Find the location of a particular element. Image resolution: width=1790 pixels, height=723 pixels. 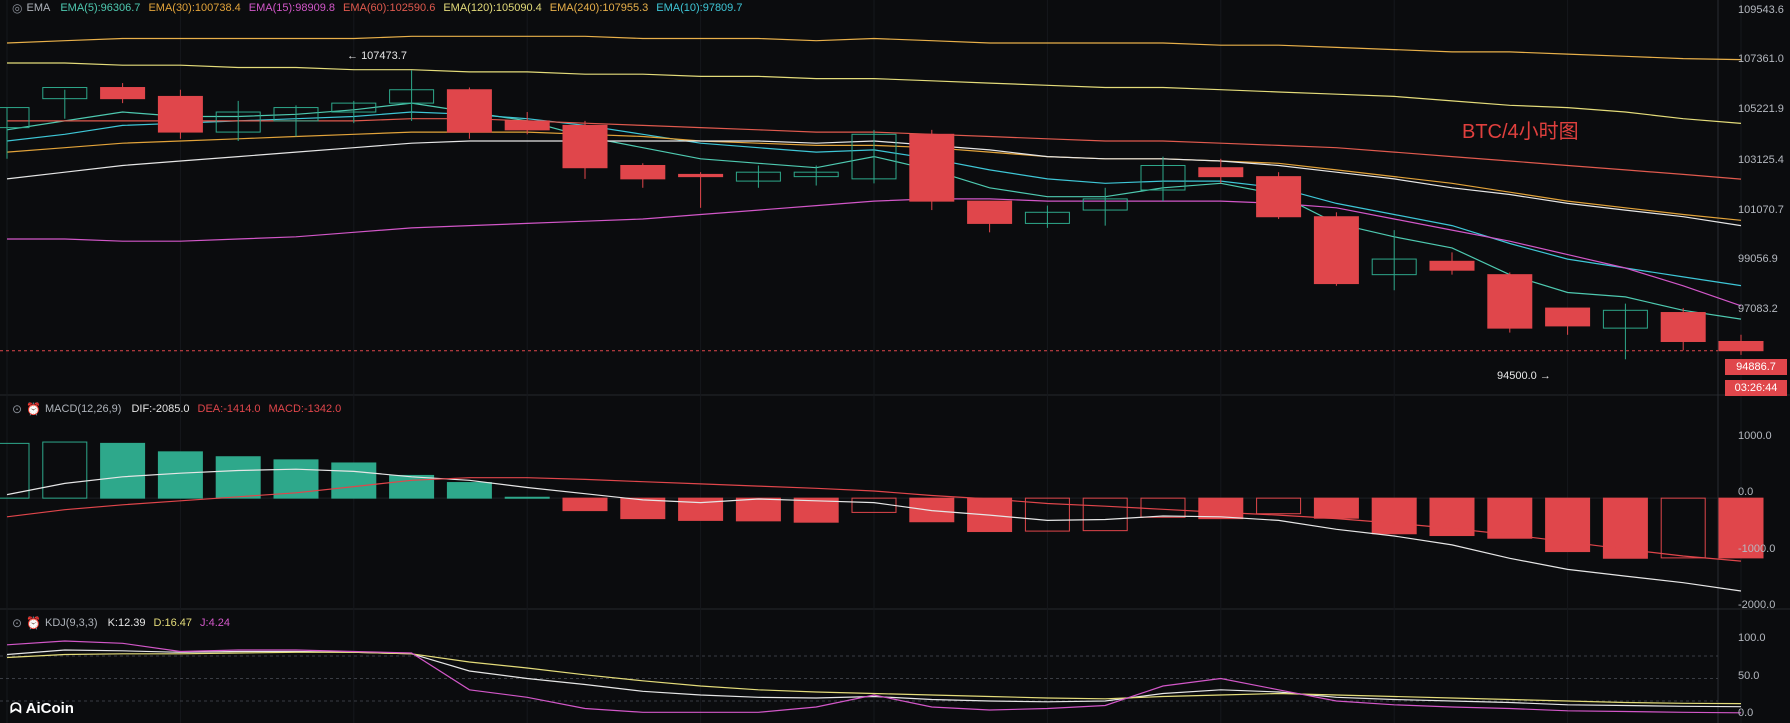

kdj-legend: ⊙ ⏰ KDJ(9,3,3) K:12.39 D:16.47 J:4.24 is located at coordinates (125, 623).